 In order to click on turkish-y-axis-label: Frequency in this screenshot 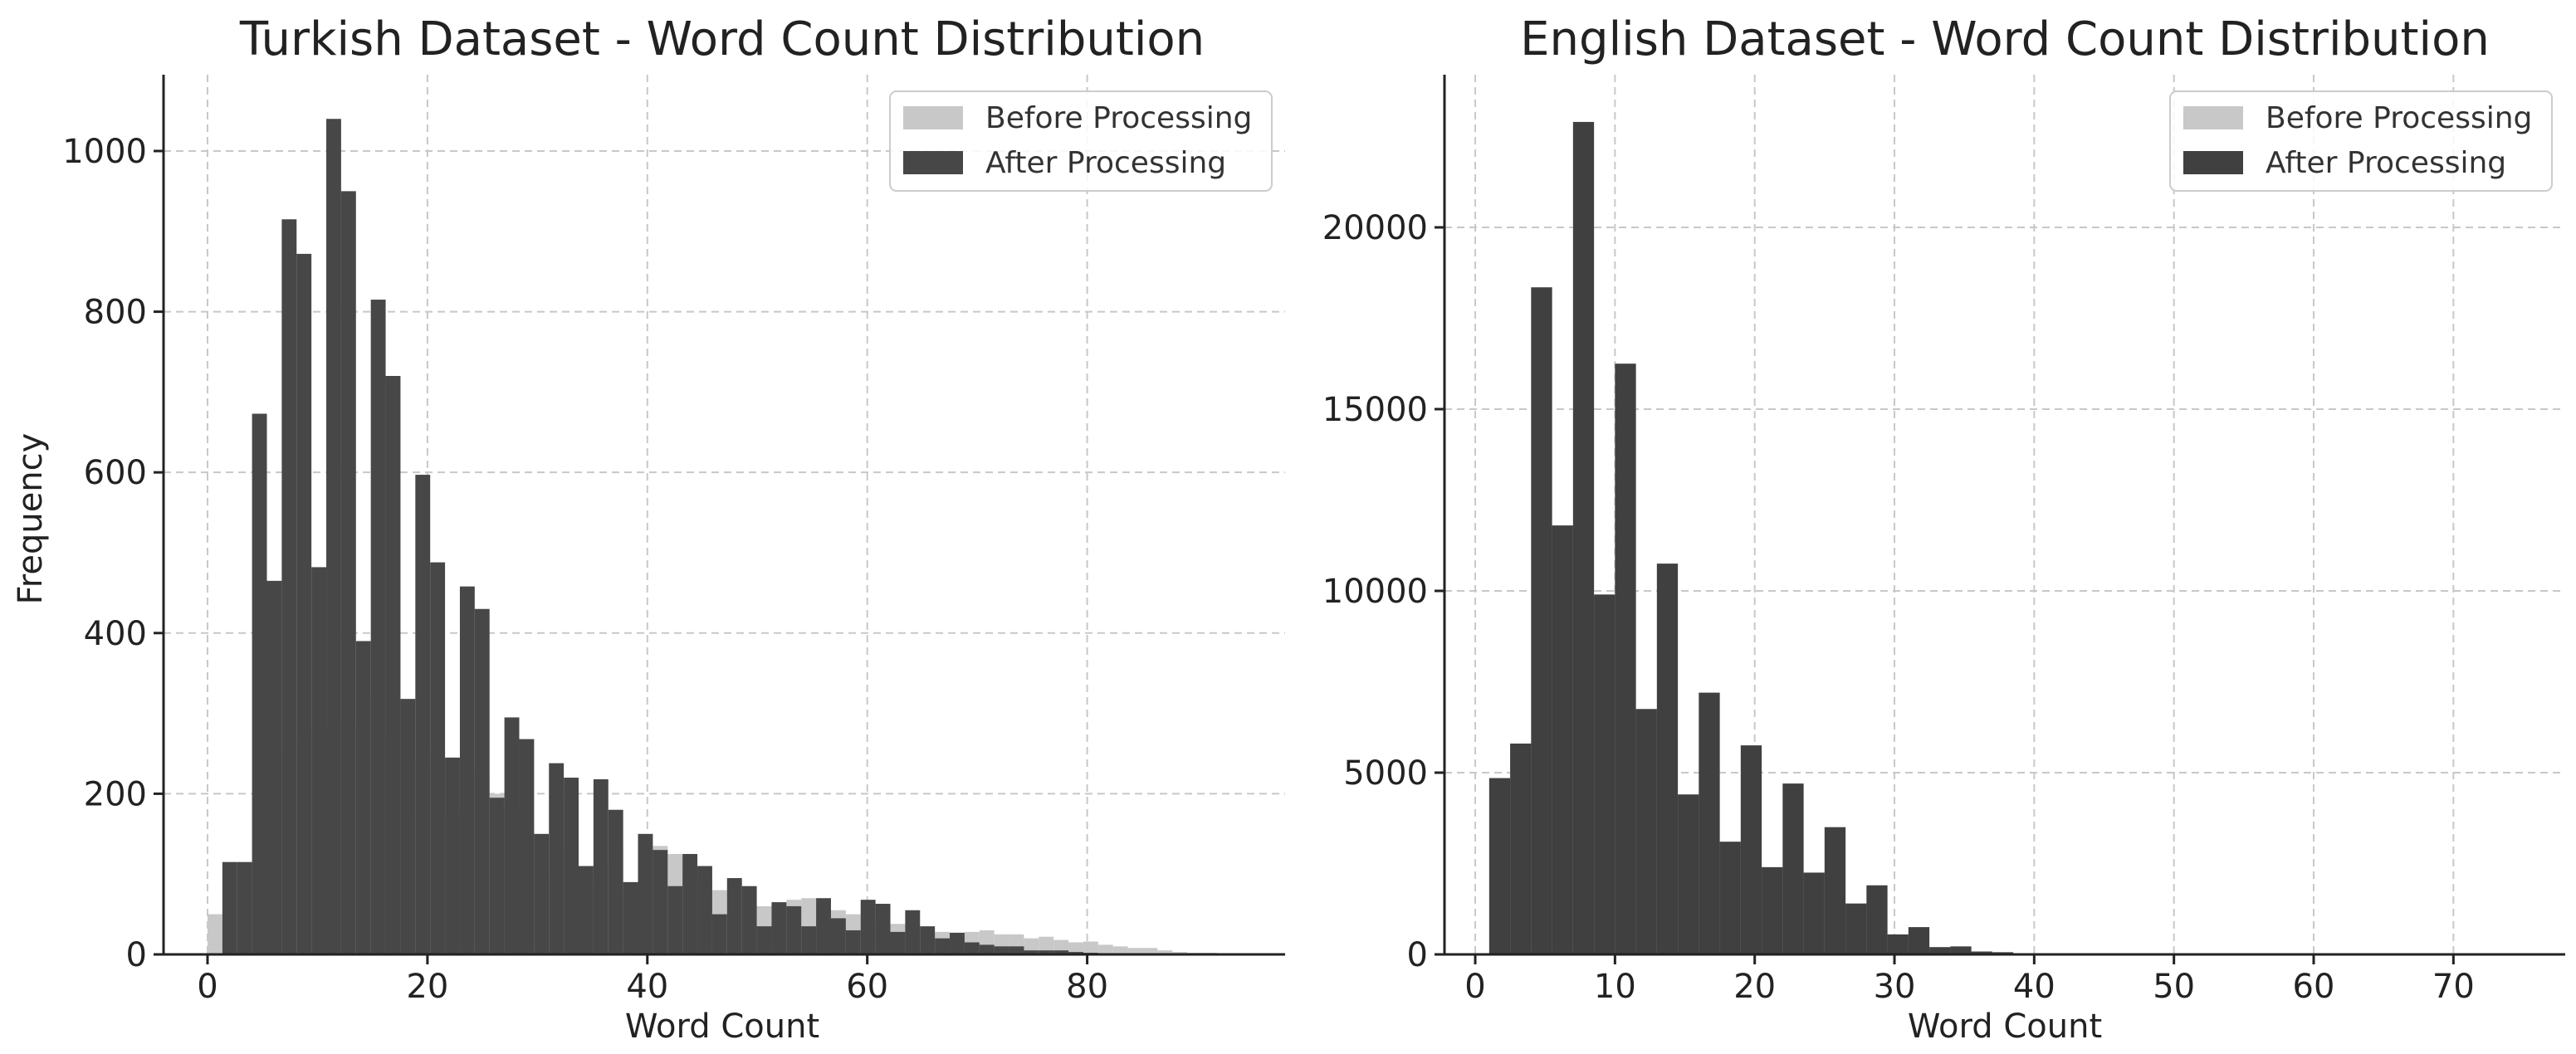, I will do `click(31, 519)`.